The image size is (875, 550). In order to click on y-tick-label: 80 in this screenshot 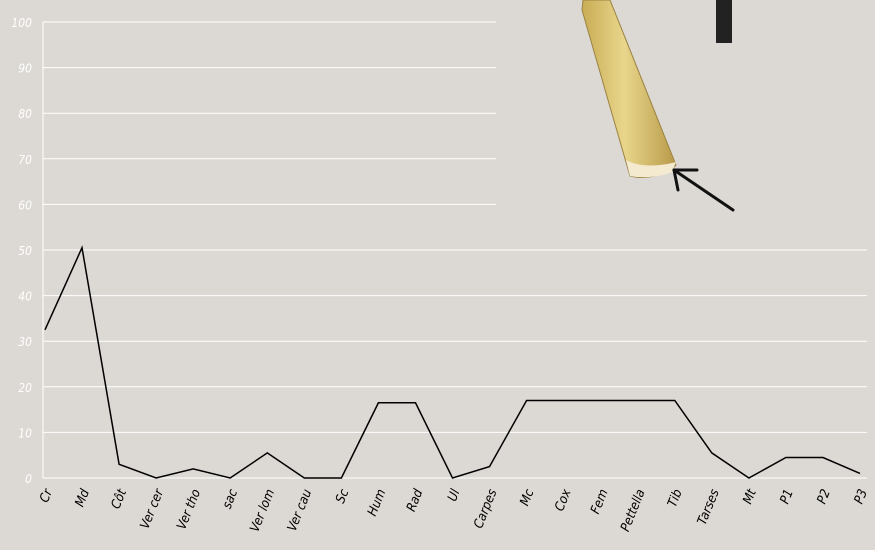, I will do `click(25, 114)`.